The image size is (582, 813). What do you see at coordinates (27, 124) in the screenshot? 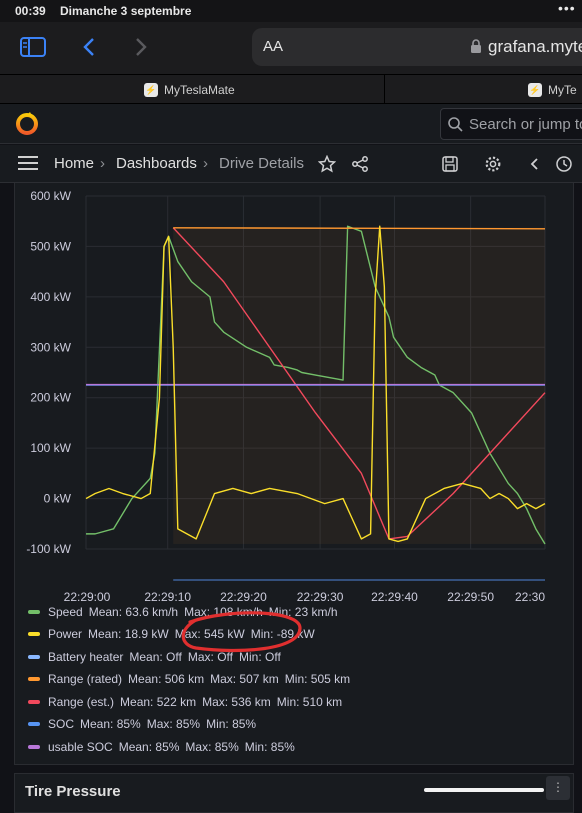
I see `grafana-logo-icon` at bounding box center [27, 124].